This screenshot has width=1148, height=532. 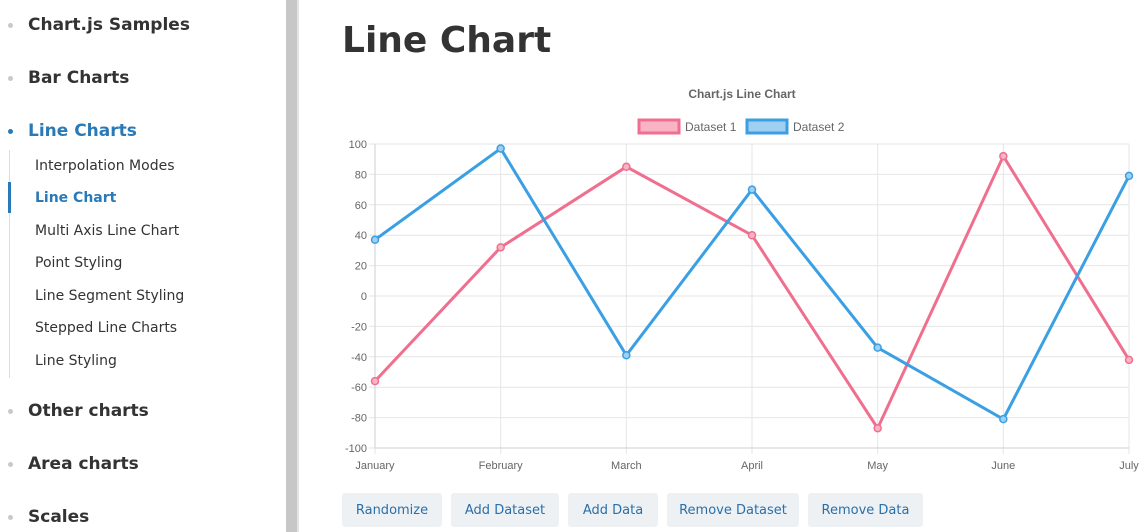 I want to click on y-tick-label: -100, so click(x=356, y=449).